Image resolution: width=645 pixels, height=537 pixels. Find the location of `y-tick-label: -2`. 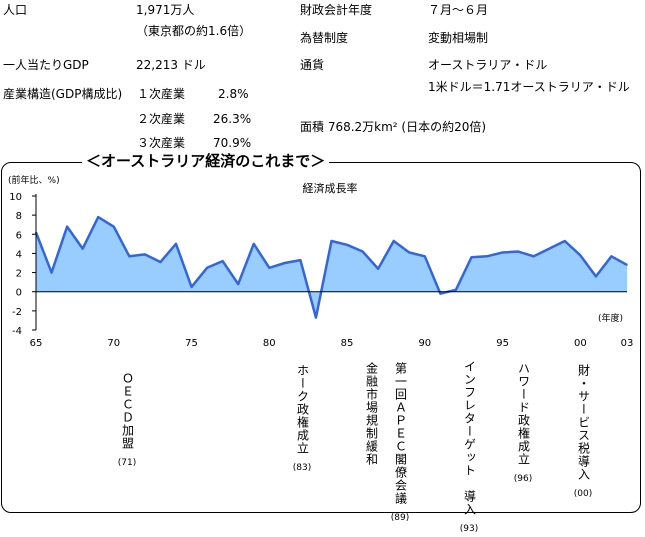

y-tick-label: -2 is located at coordinates (17, 312).